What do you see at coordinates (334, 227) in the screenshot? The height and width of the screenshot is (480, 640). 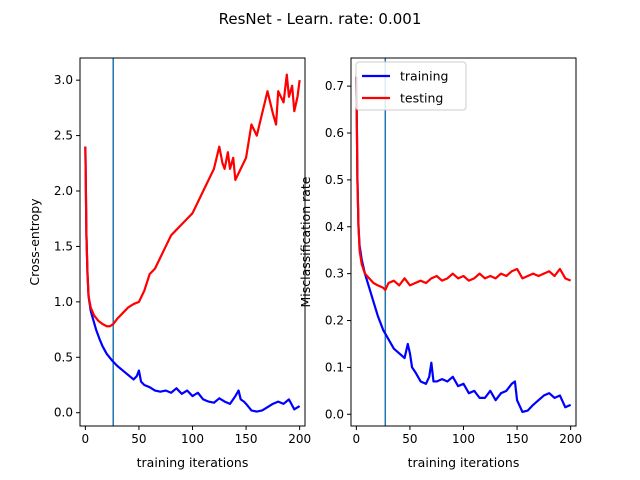 I see `misclassification-ytick-label: 0.4` at bounding box center [334, 227].